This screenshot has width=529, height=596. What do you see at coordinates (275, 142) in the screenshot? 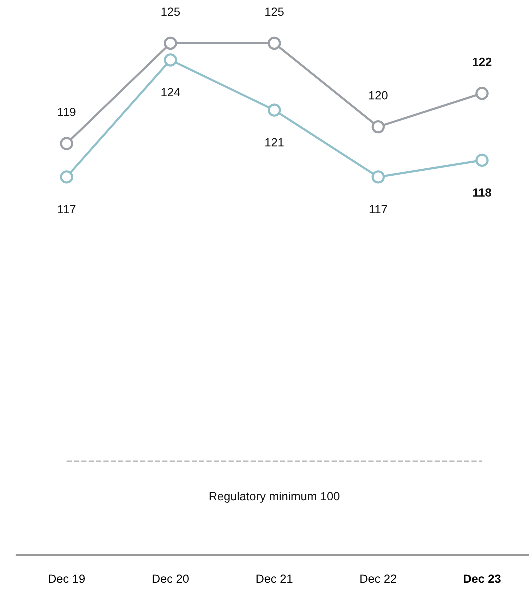
I see `data-label: 121` at bounding box center [275, 142].